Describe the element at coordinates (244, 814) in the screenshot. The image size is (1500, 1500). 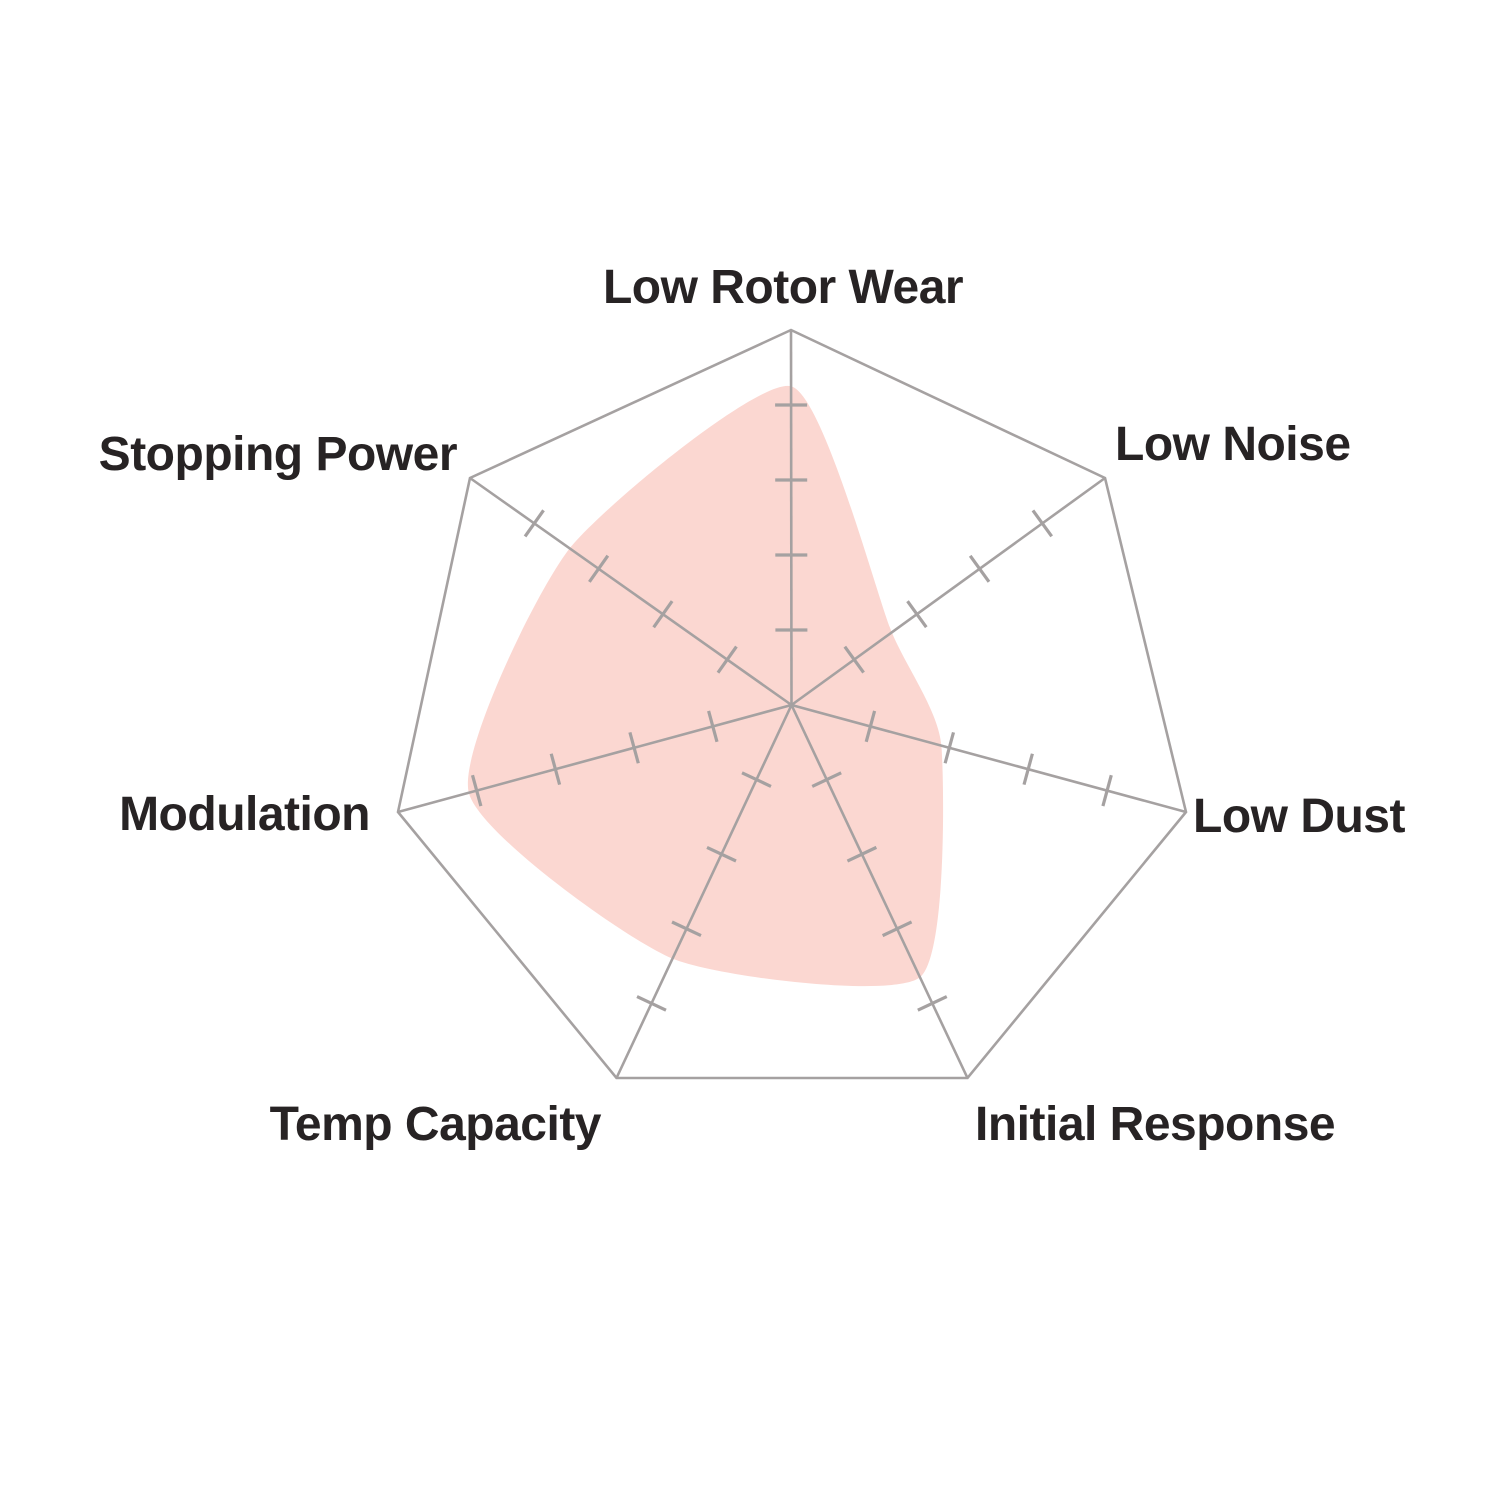
I see `axis-label-modulation: Modulation` at that location.